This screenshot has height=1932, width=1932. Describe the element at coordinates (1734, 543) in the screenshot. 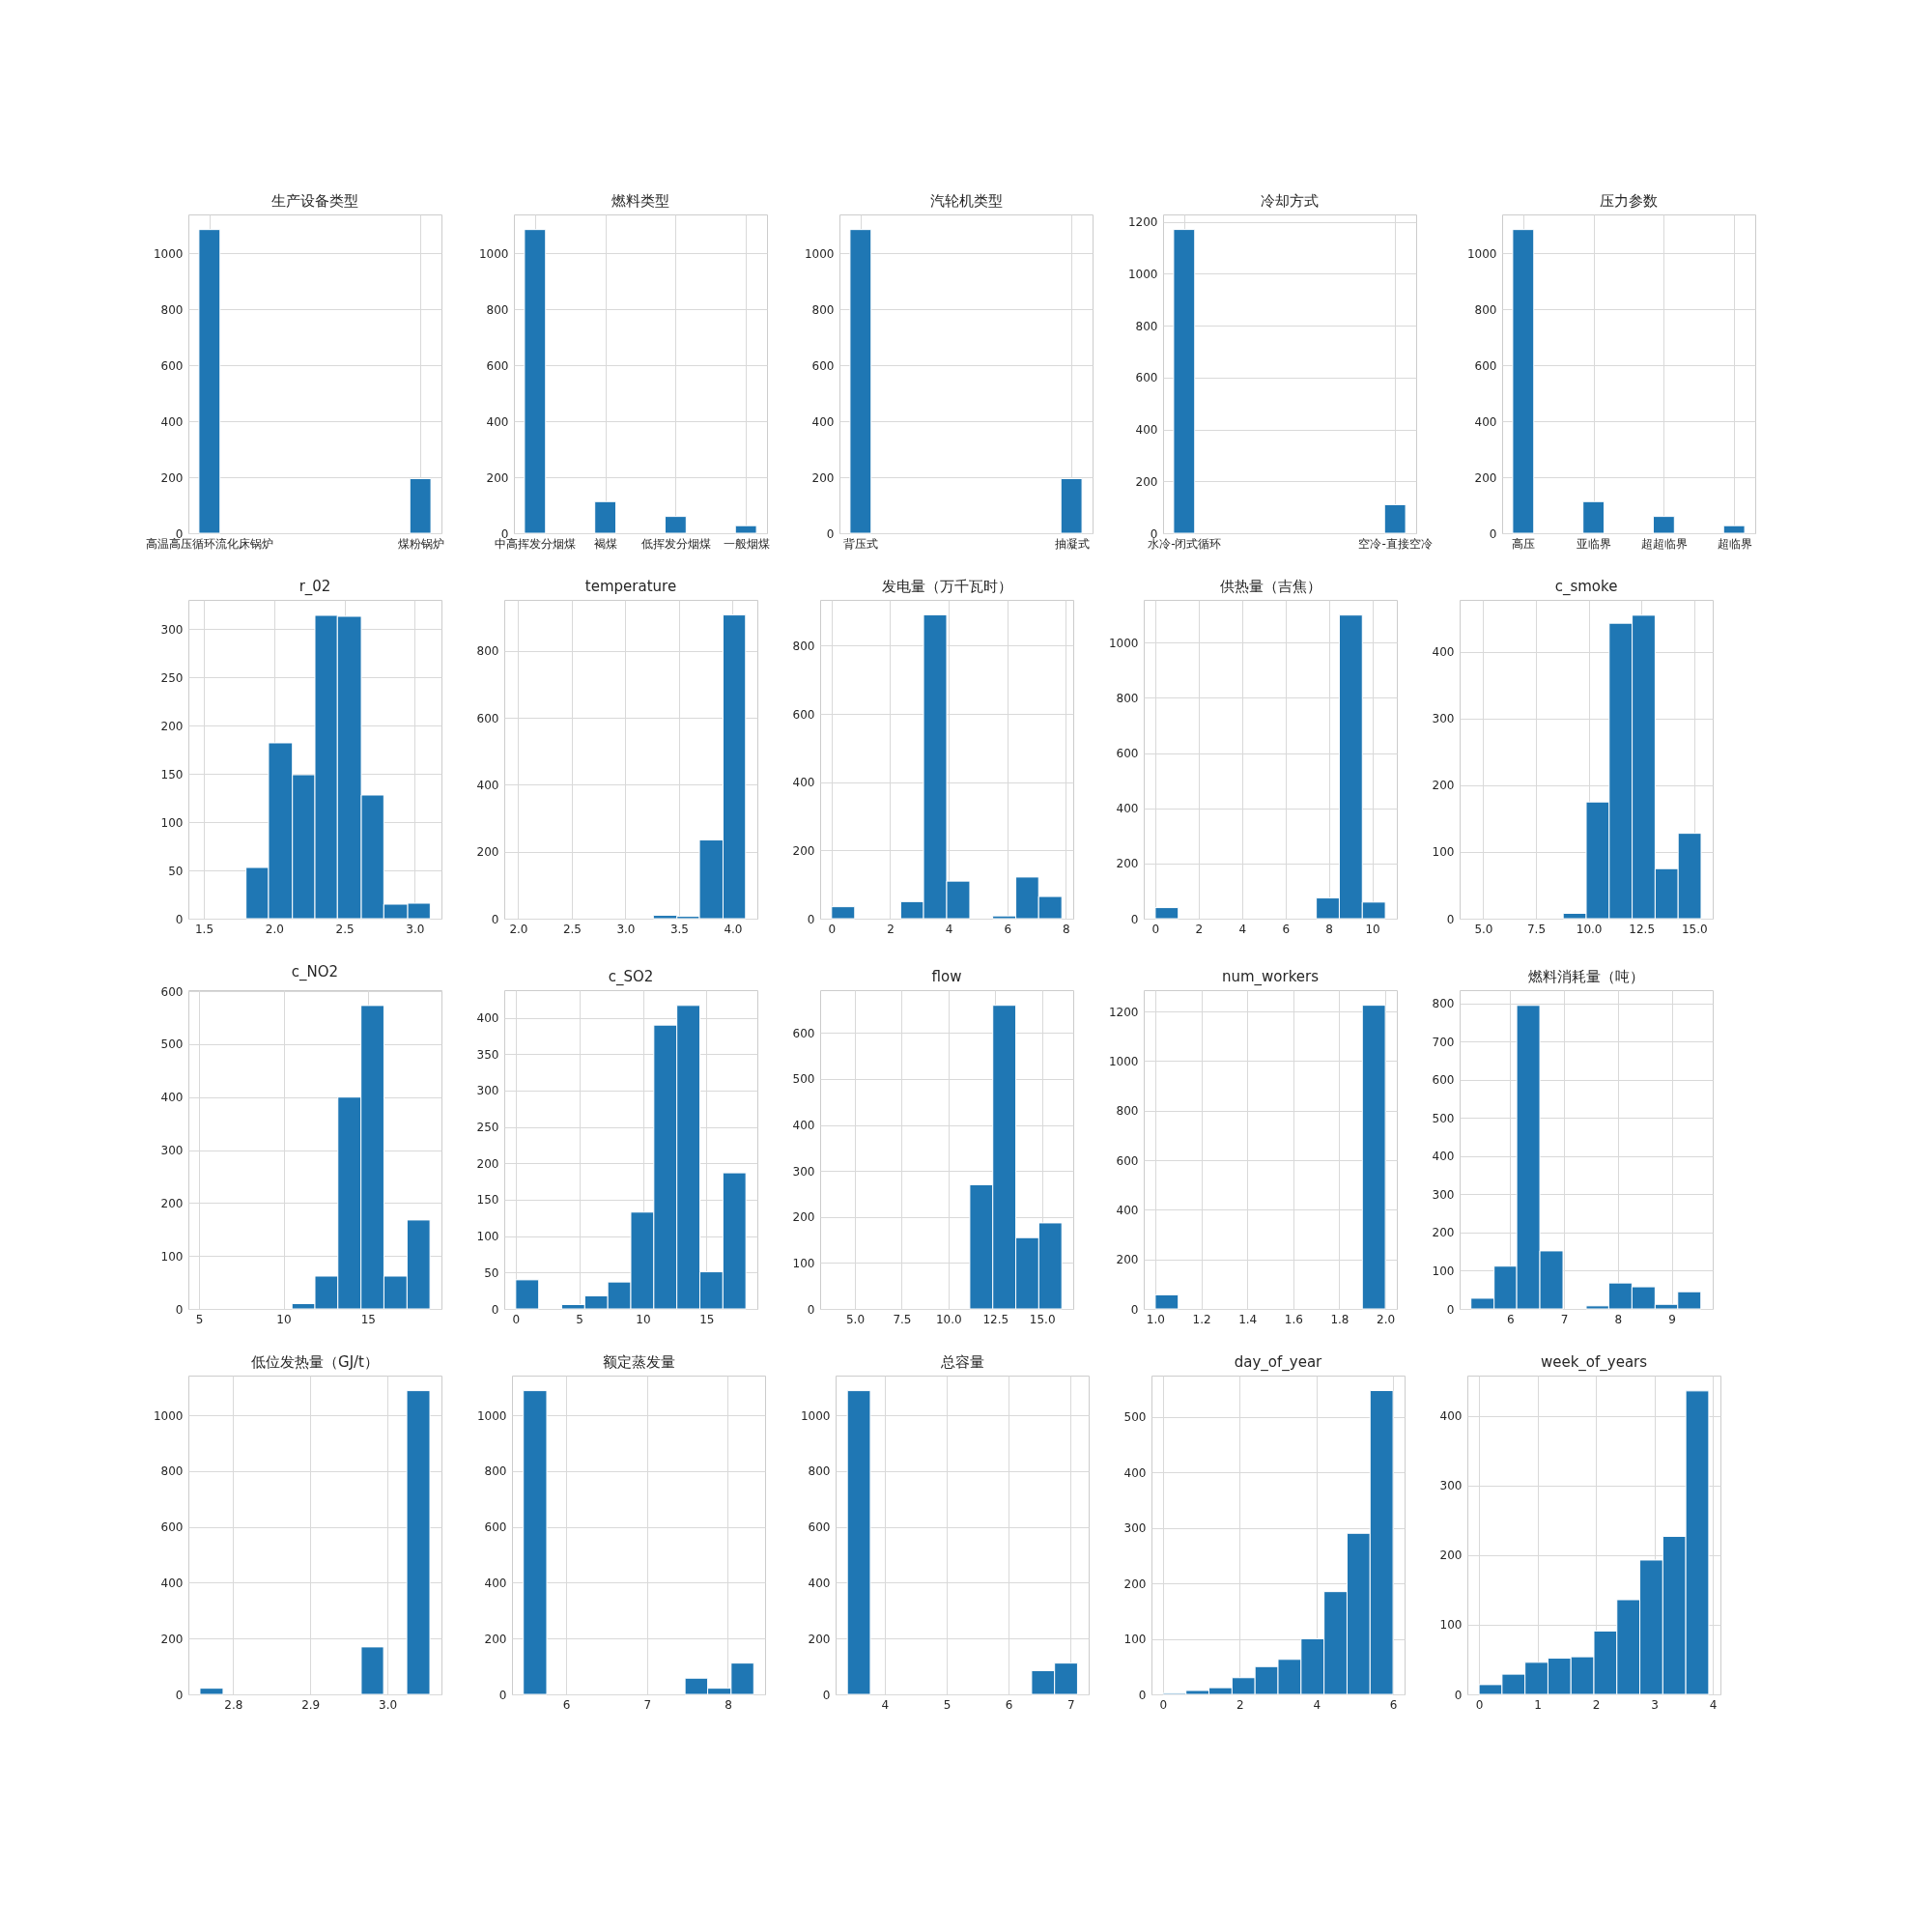

I see `x-tick-label: 超临界` at that location.